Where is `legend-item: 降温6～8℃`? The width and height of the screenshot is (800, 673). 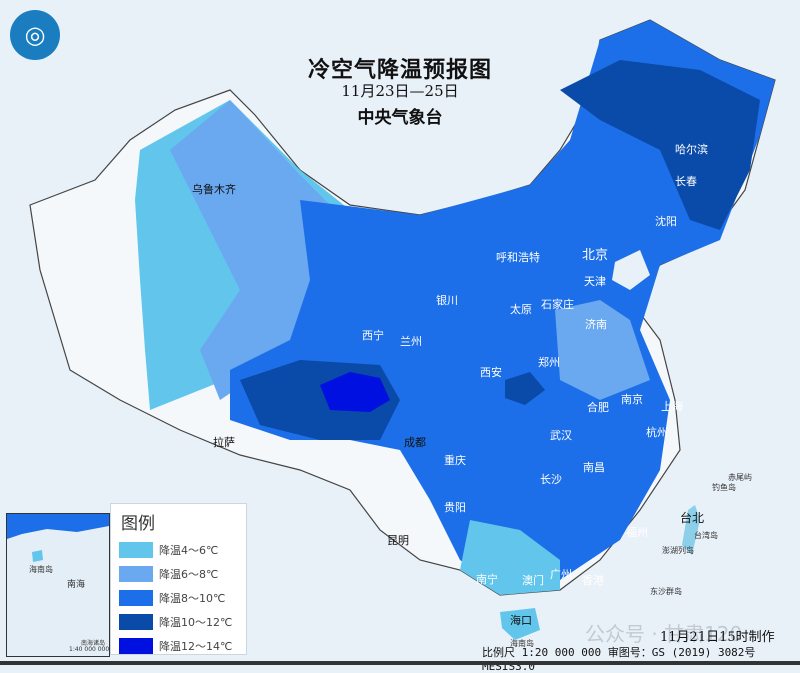 legend-item: 降温6～8℃ is located at coordinates (182, 574).